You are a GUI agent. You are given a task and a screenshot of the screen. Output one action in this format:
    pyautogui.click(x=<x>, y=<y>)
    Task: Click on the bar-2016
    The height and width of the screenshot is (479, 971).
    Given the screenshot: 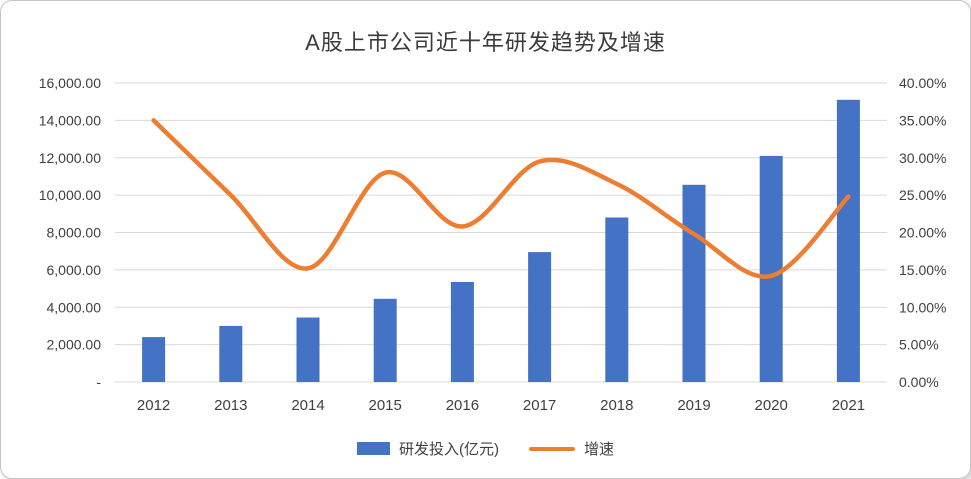 What is the action you would take?
    pyautogui.click(x=462, y=332)
    